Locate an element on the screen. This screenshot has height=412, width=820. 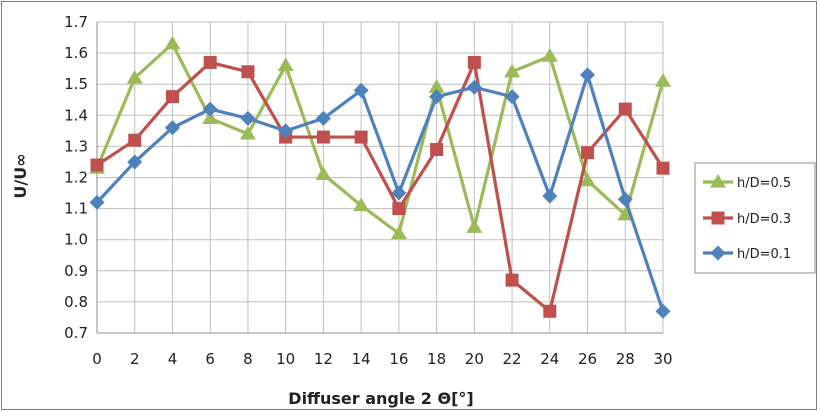
y-tick-label: 0.8 is located at coordinates (76, 302).